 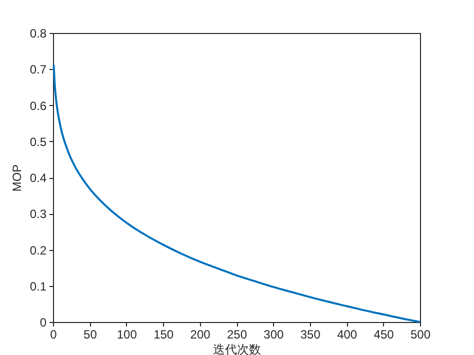 What do you see at coordinates (310, 335) in the screenshot?
I see `x-tick-label: 350` at bounding box center [310, 335].